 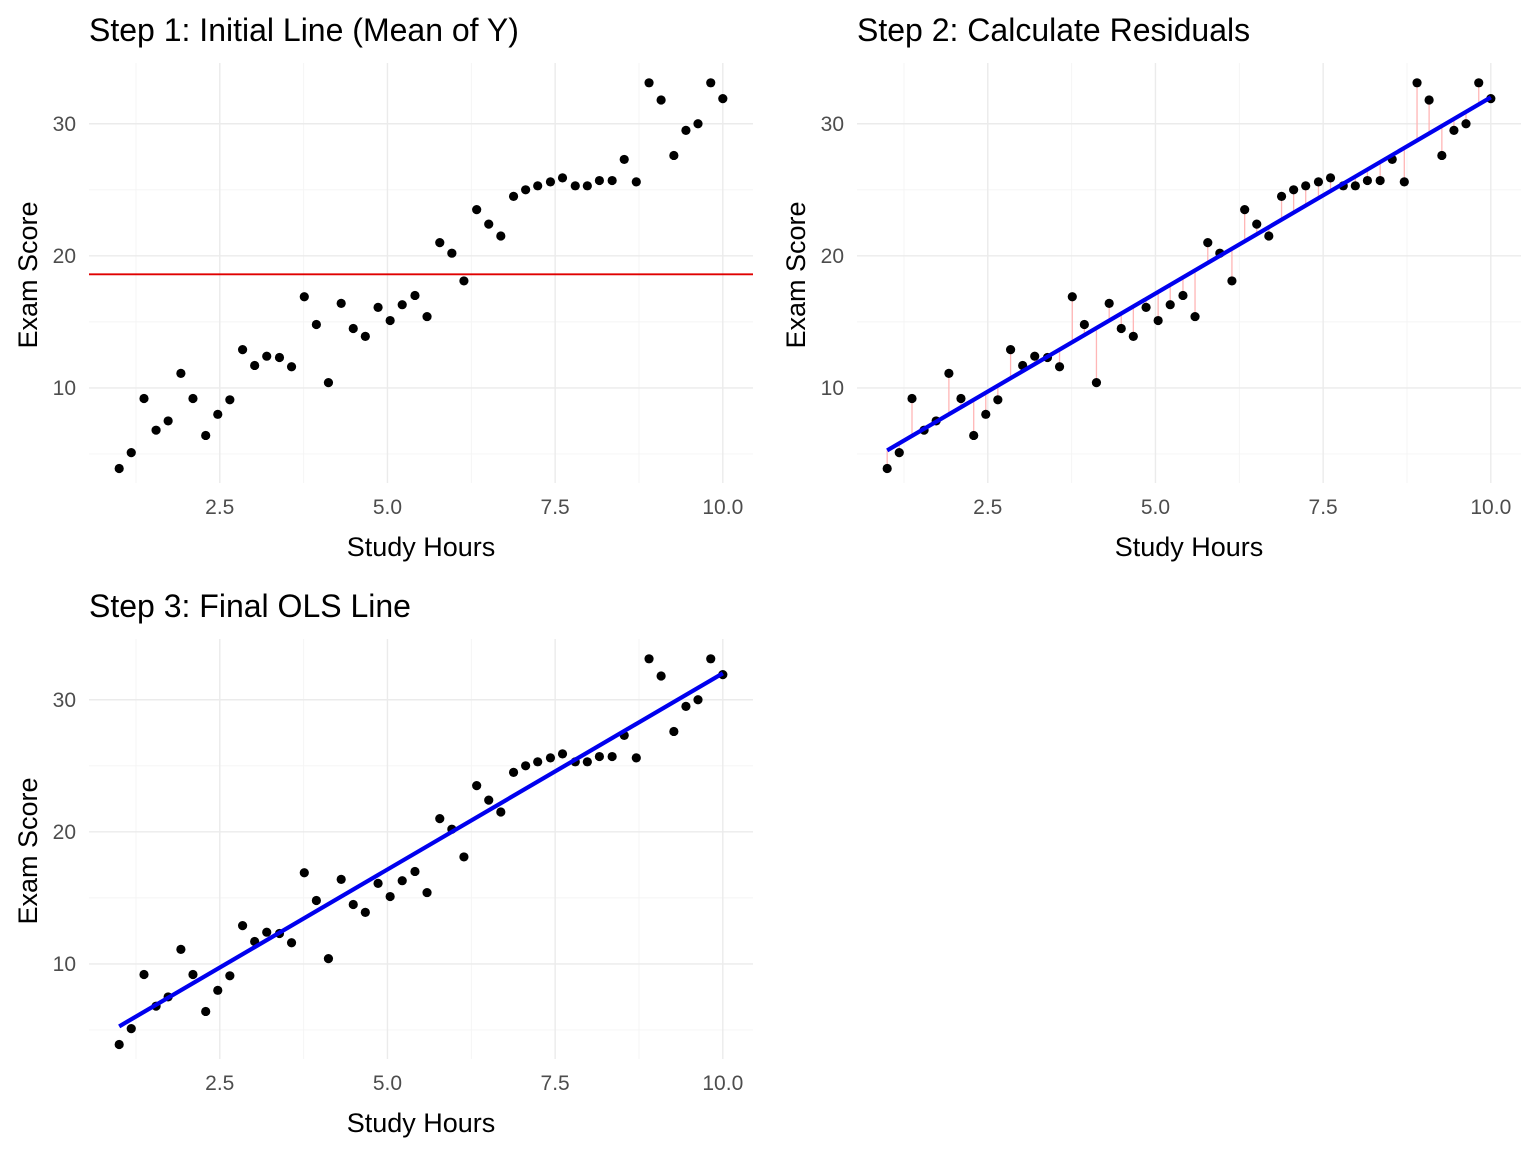 What do you see at coordinates (250, 606) in the screenshot?
I see `panel-title: Step 3: Final OLS Line` at bounding box center [250, 606].